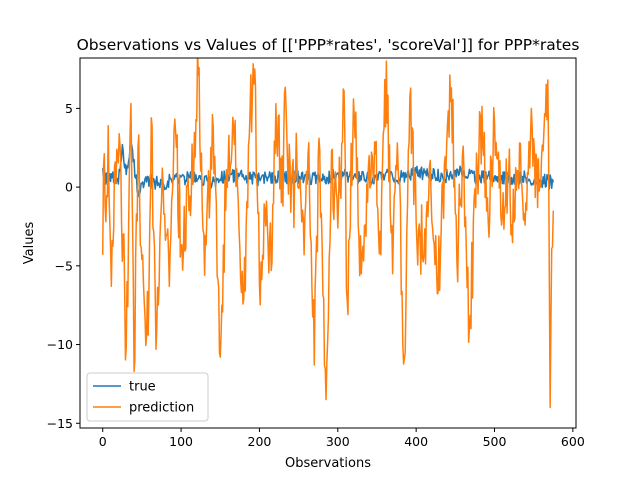  Describe the element at coordinates (60, 344) in the screenshot. I see `y-tick-label: −10` at that location.